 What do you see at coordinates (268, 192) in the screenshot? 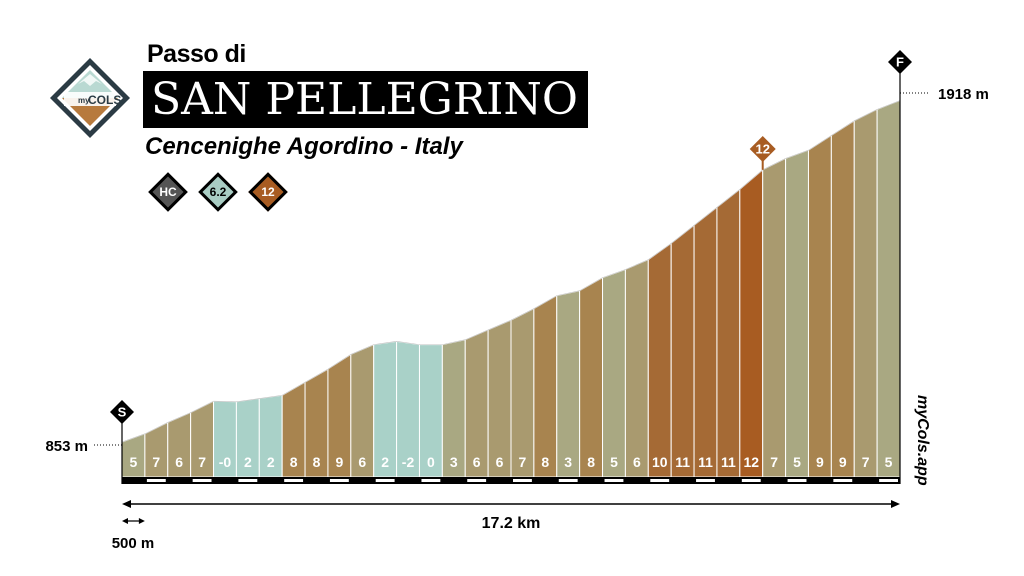
I see `max-gradient-badge: 12` at bounding box center [268, 192].